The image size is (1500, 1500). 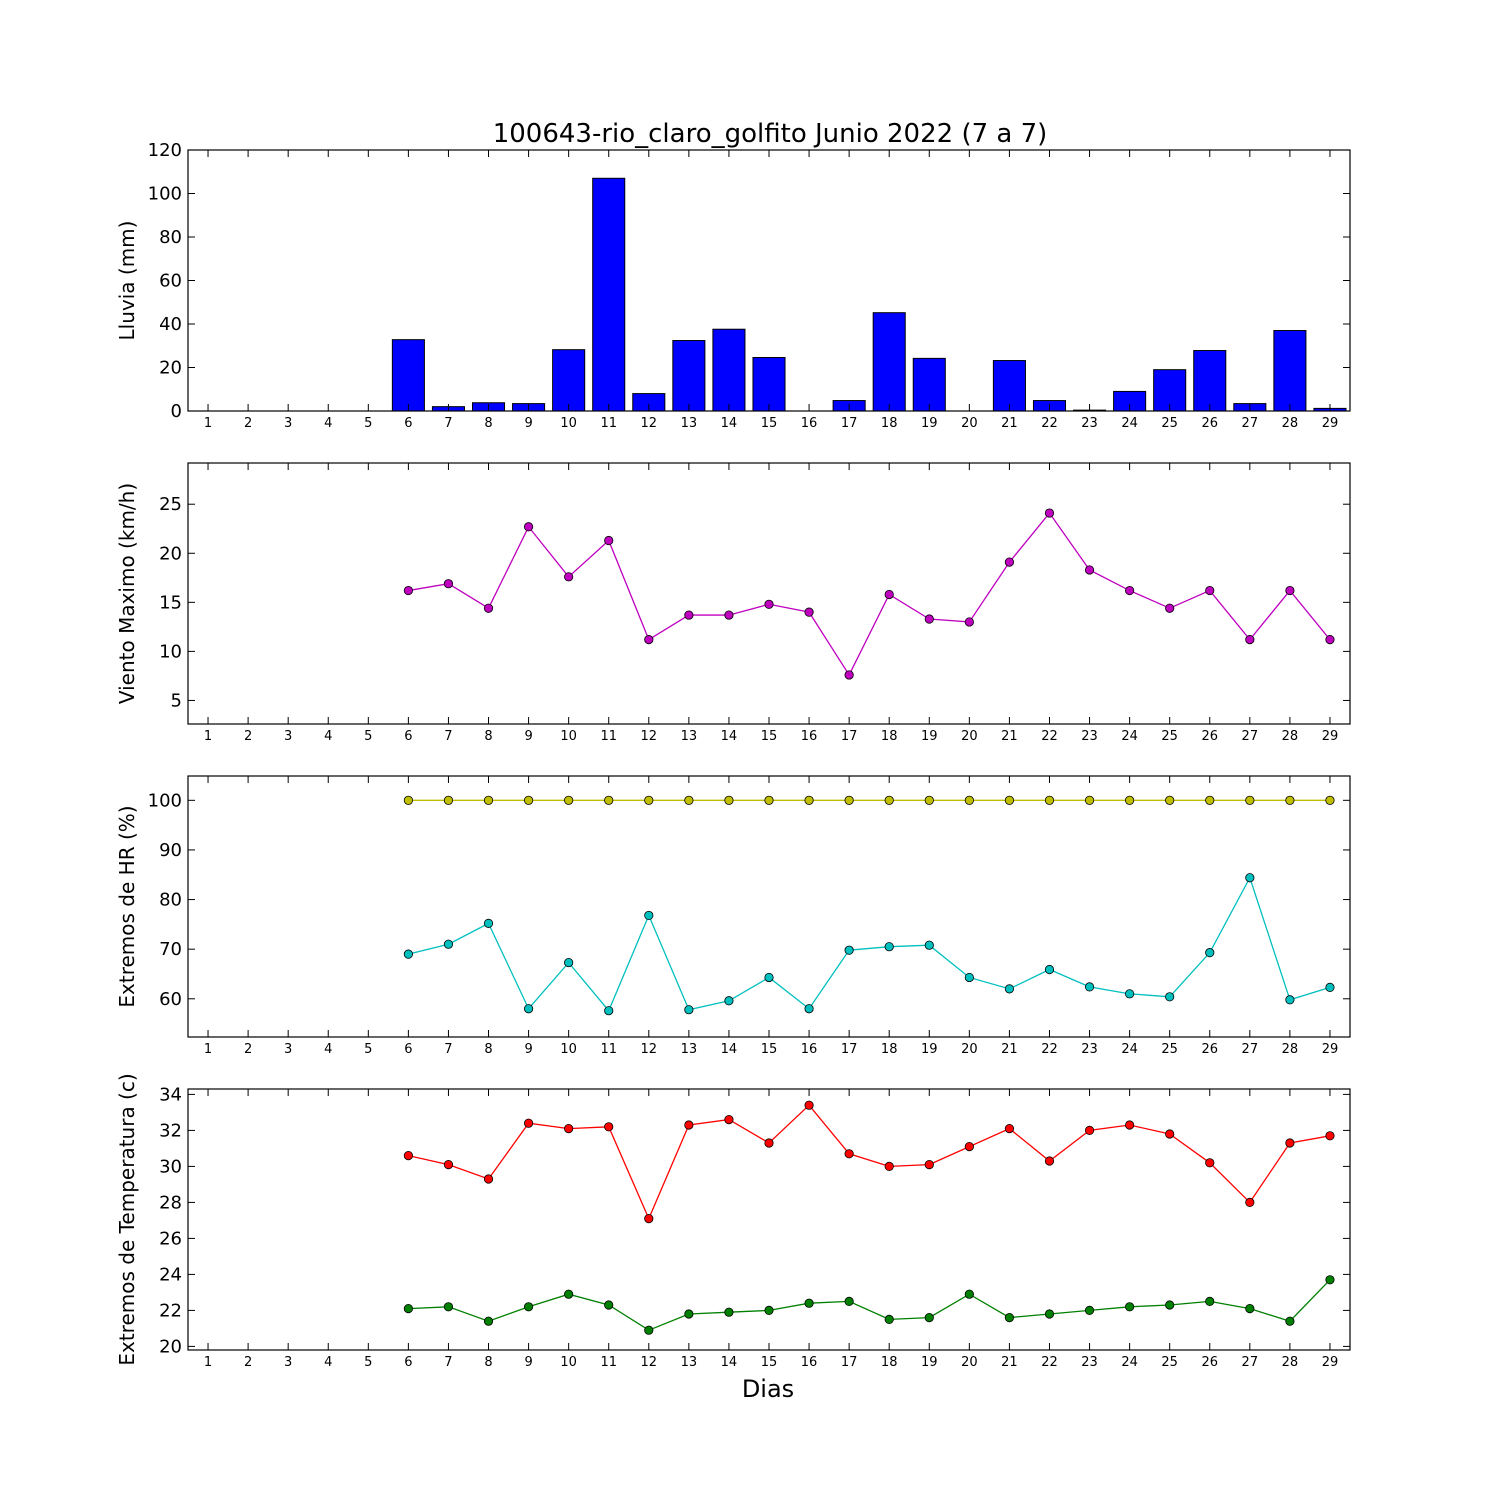 What do you see at coordinates (528, 736) in the screenshot?
I see `x-tick-label: 9` at bounding box center [528, 736].